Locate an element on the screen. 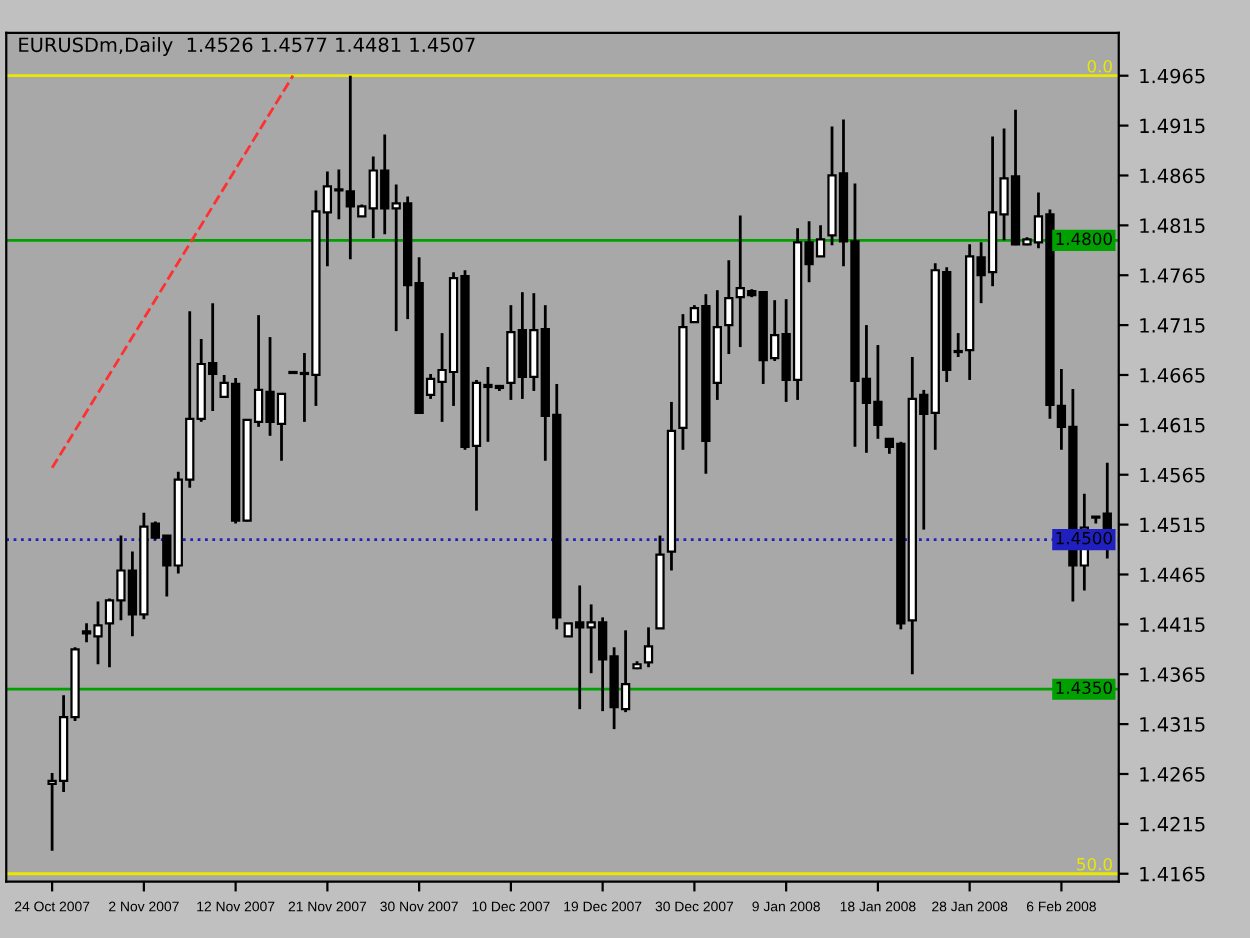 This screenshot has width=1250, height=938. ref-line-label: 1.4350 is located at coordinates (1084, 688).